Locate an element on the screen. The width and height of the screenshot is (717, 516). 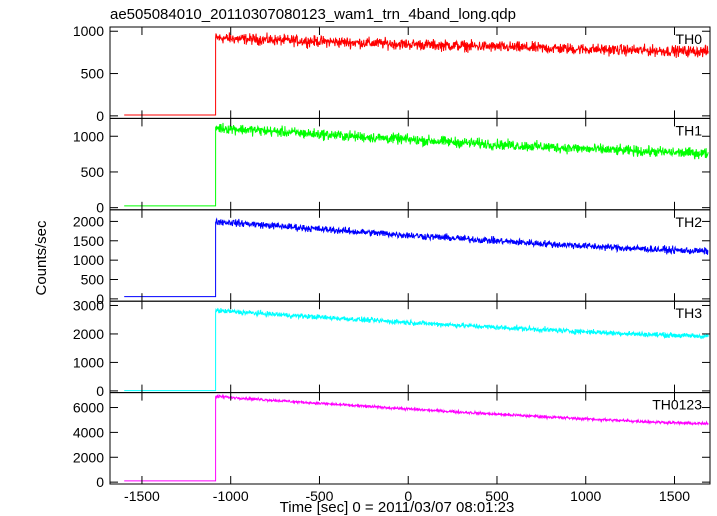
series-line-th2 is located at coordinates (416, 257).